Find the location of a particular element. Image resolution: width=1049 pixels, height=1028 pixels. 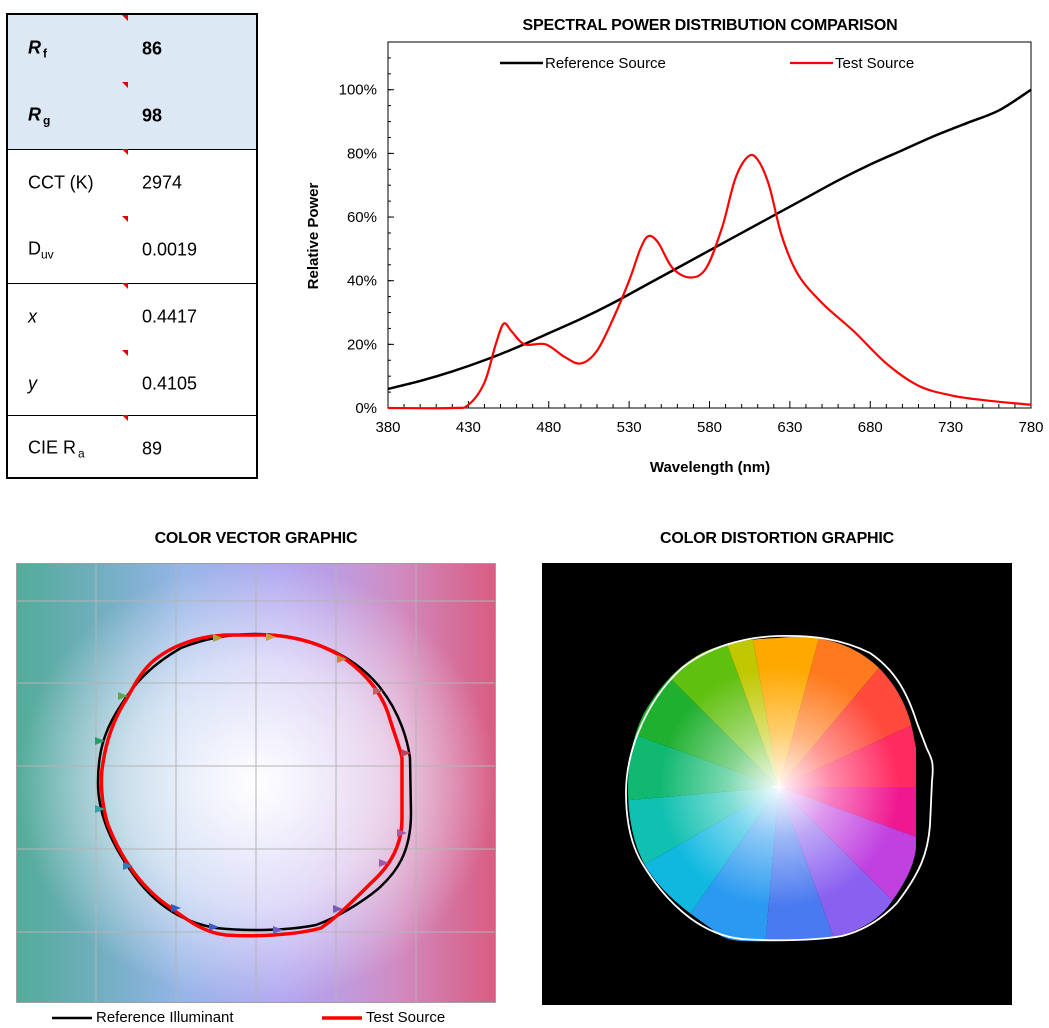

y-tick-label: 40% is located at coordinates (362, 281).